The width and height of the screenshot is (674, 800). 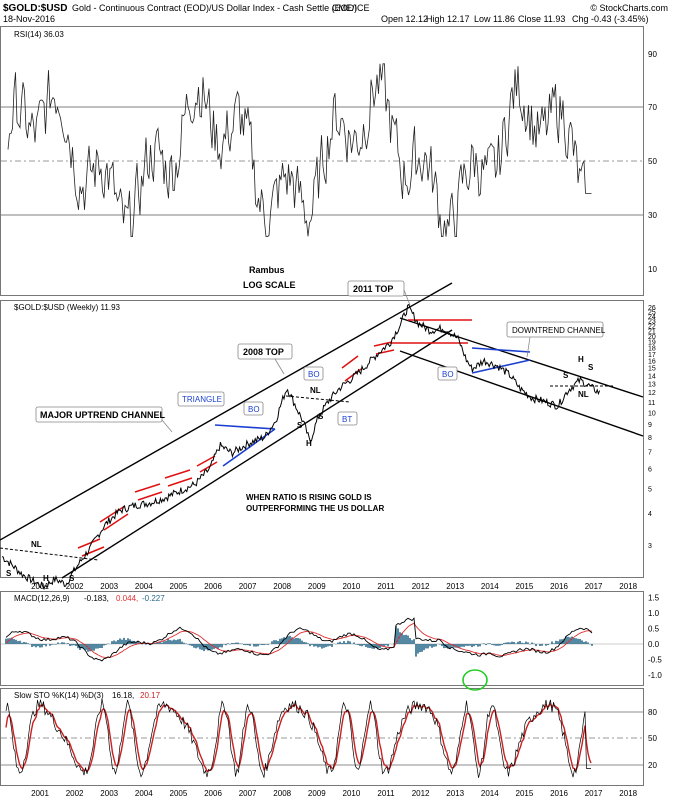 I want to click on macd-axis-ticks: 1.5 1.0 0.5 0.0 -0.5 -1.0, so click(x=655, y=637).